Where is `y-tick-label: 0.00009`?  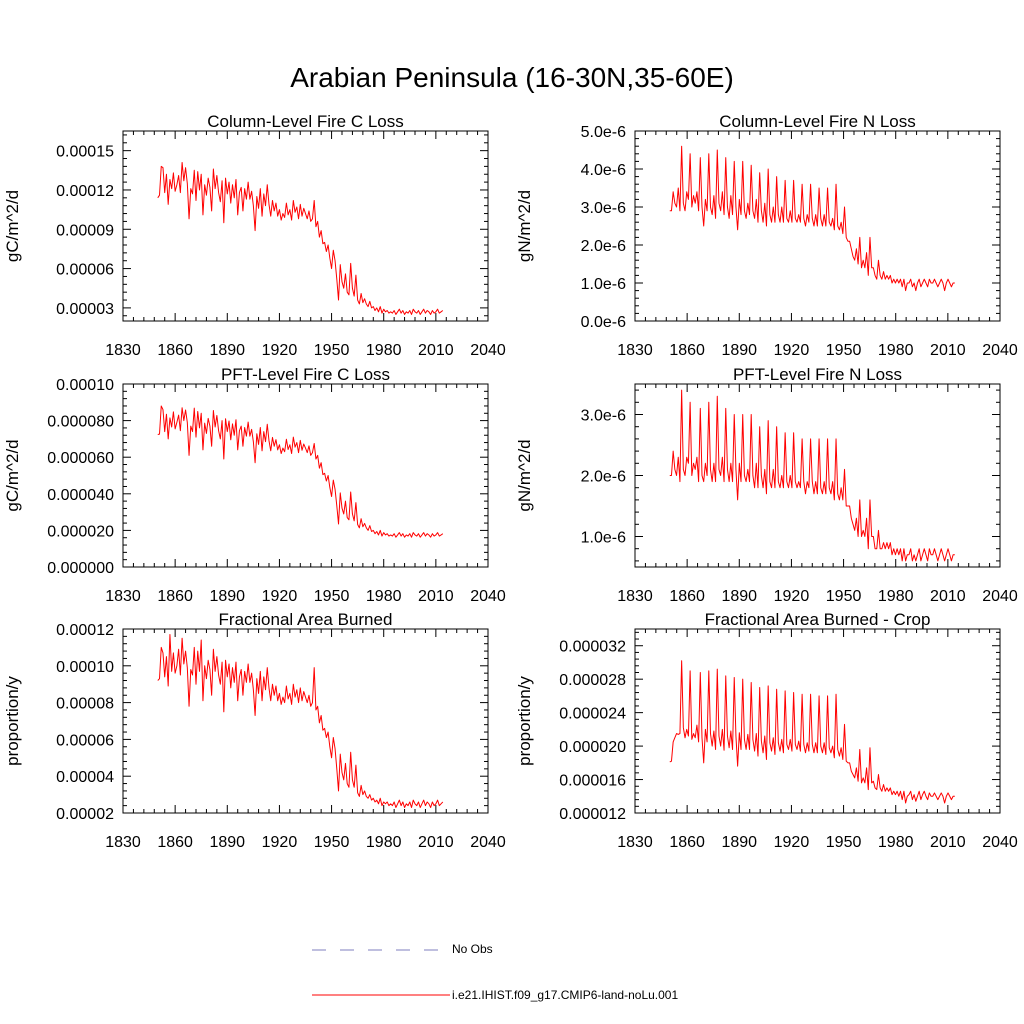
y-tick-label: 0.00009 is located at coordinates (85, 230).